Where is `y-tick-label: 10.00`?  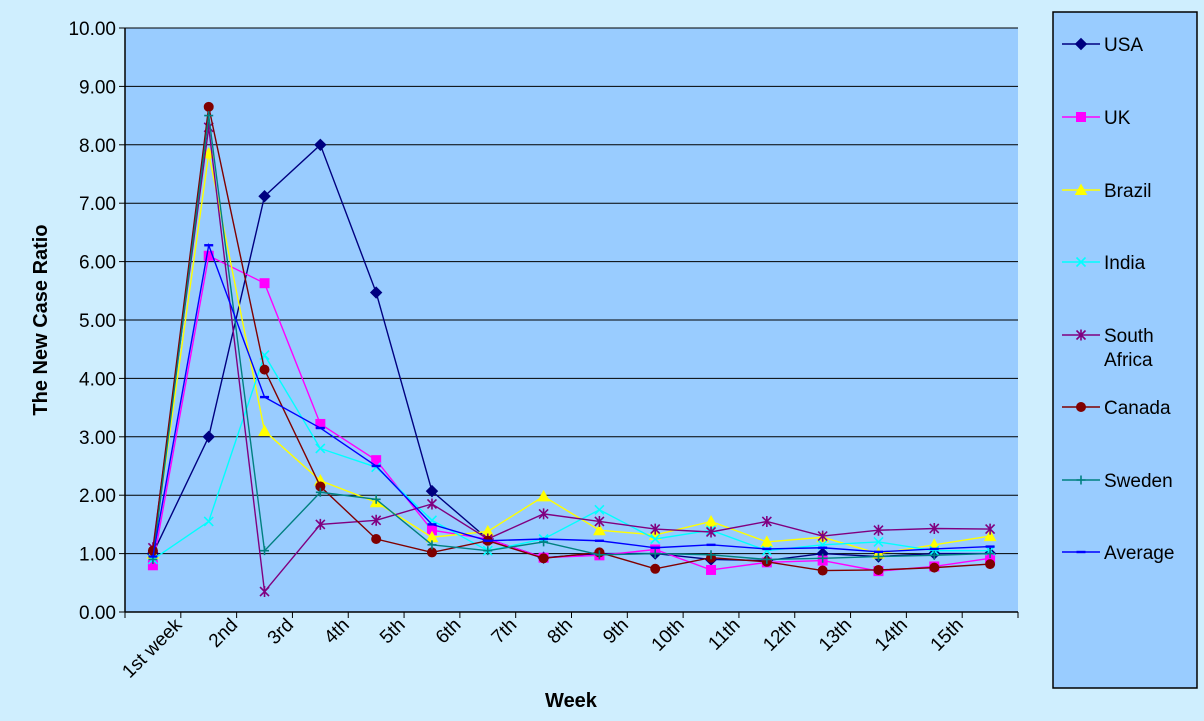 y-tick-label: 10.00 is located at coordinates (92, 29).